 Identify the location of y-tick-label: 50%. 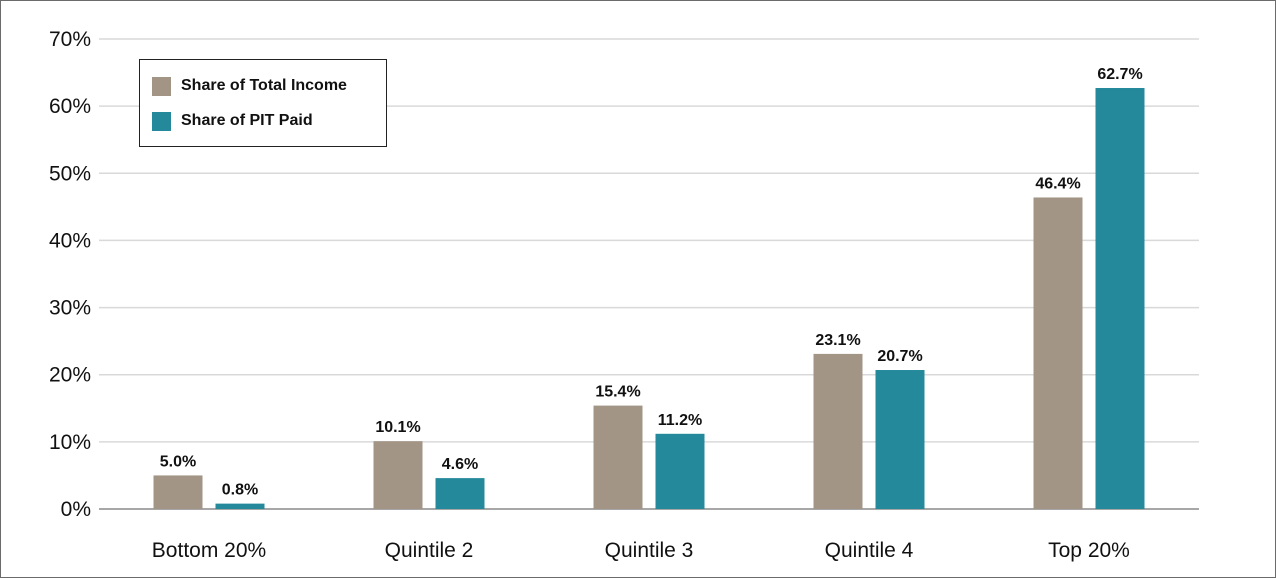
(70, 173).